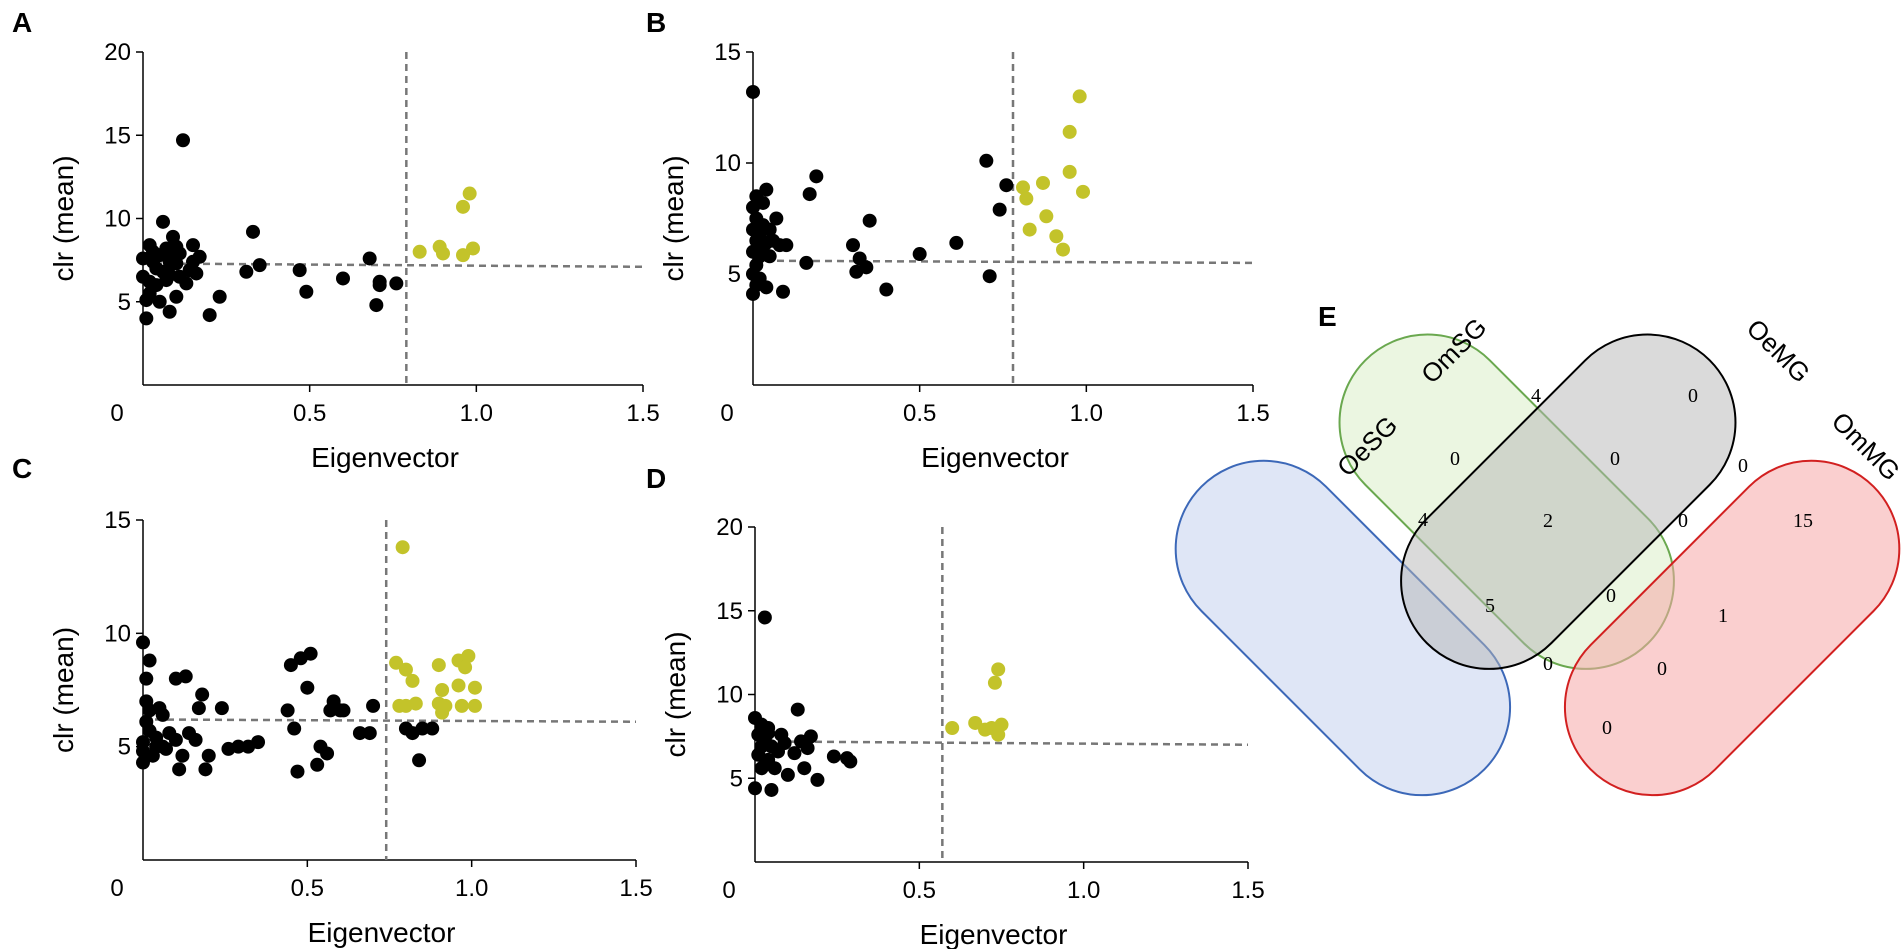 This screenshot has height=949, width=1902. I want to click on panel-letter-d: D, so click(656, 478).